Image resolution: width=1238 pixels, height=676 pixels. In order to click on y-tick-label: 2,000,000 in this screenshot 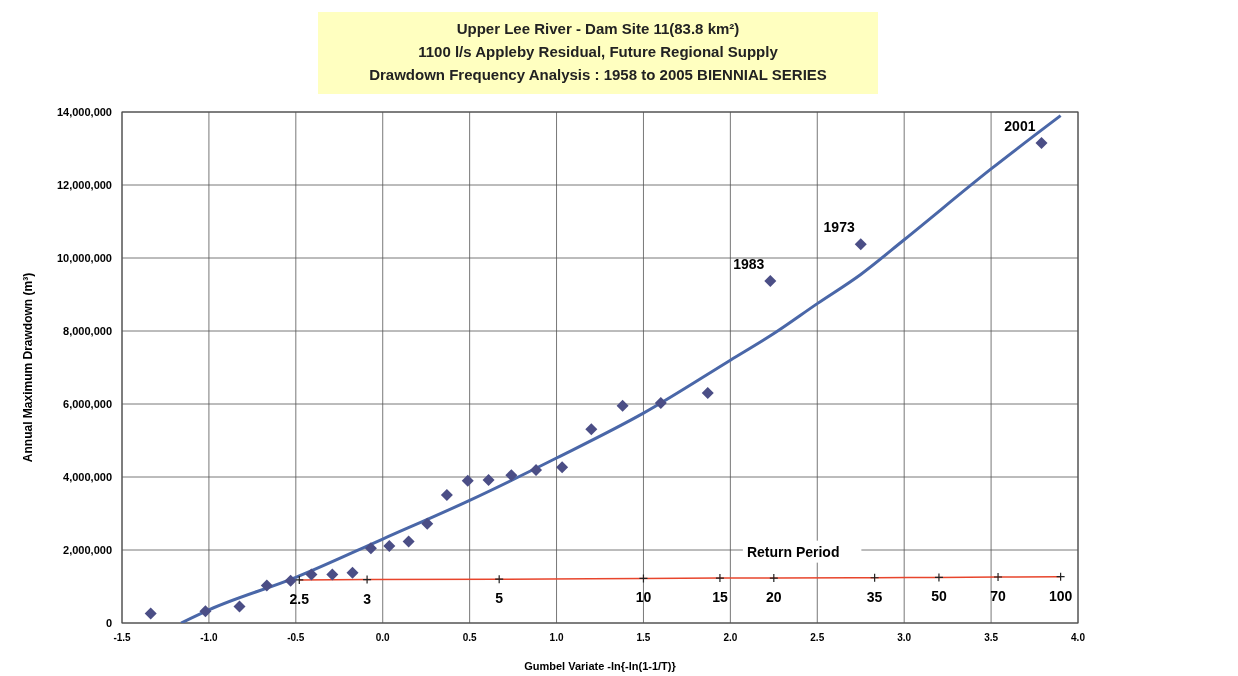, I will do `click(87, 550)`.